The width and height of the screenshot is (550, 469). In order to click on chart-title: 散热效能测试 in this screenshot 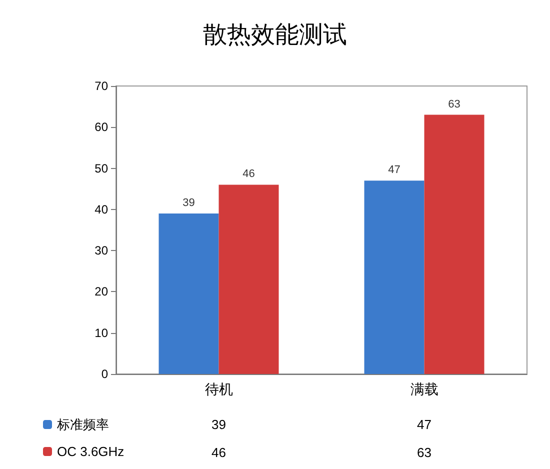, I will do `click(275, 35)`.